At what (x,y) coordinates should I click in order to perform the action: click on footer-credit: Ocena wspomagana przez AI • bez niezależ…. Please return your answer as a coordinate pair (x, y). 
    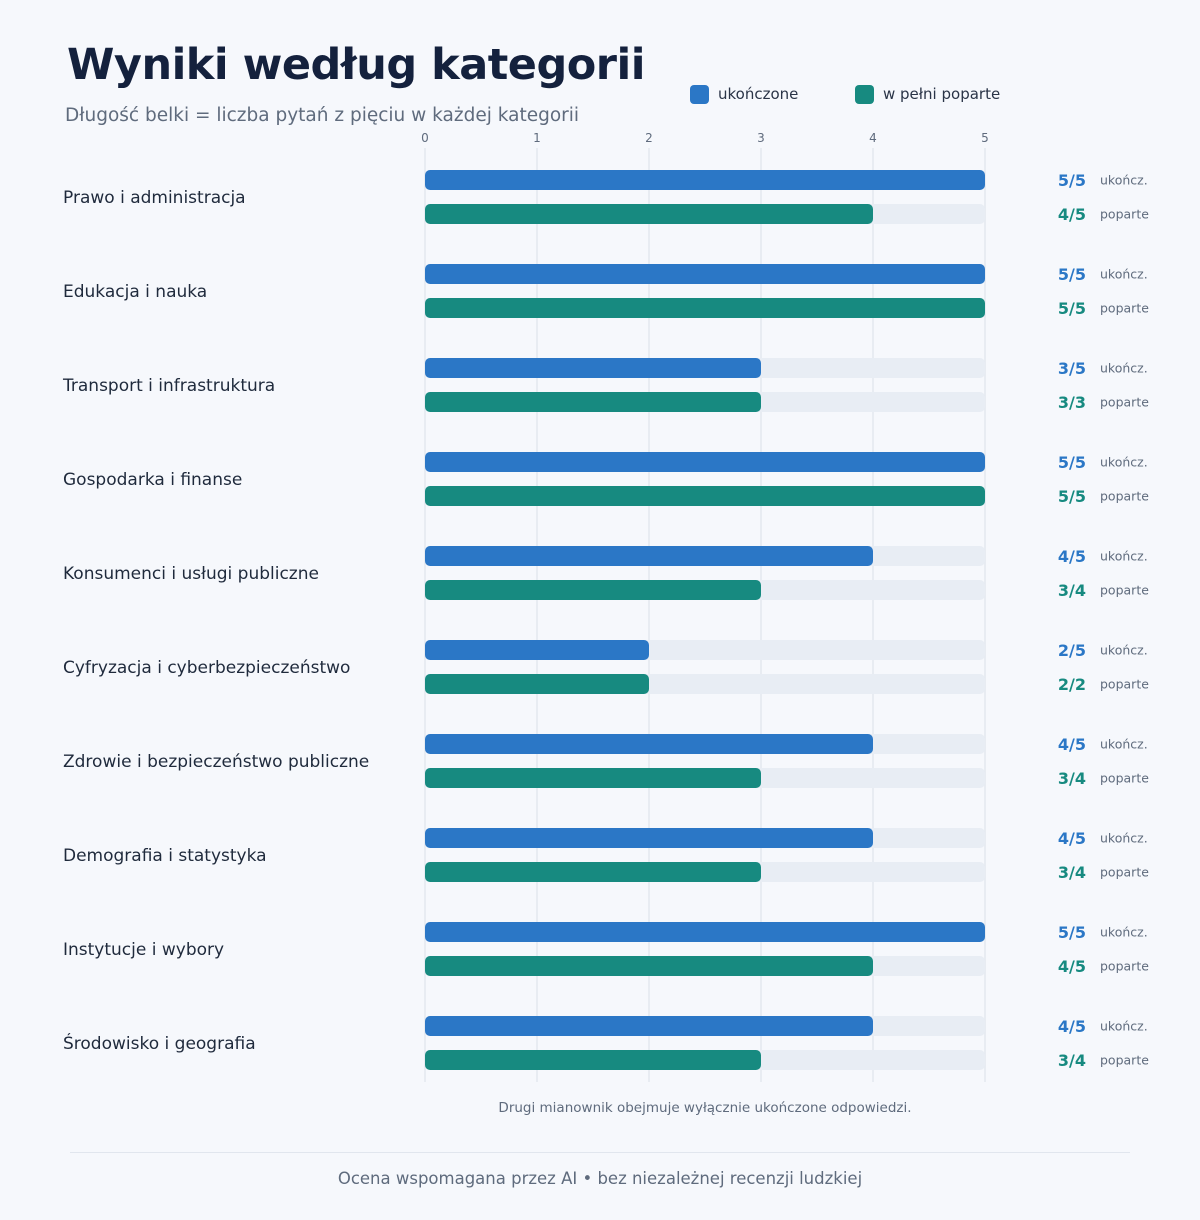
    Looking at the image, I should click on (600, 1178).